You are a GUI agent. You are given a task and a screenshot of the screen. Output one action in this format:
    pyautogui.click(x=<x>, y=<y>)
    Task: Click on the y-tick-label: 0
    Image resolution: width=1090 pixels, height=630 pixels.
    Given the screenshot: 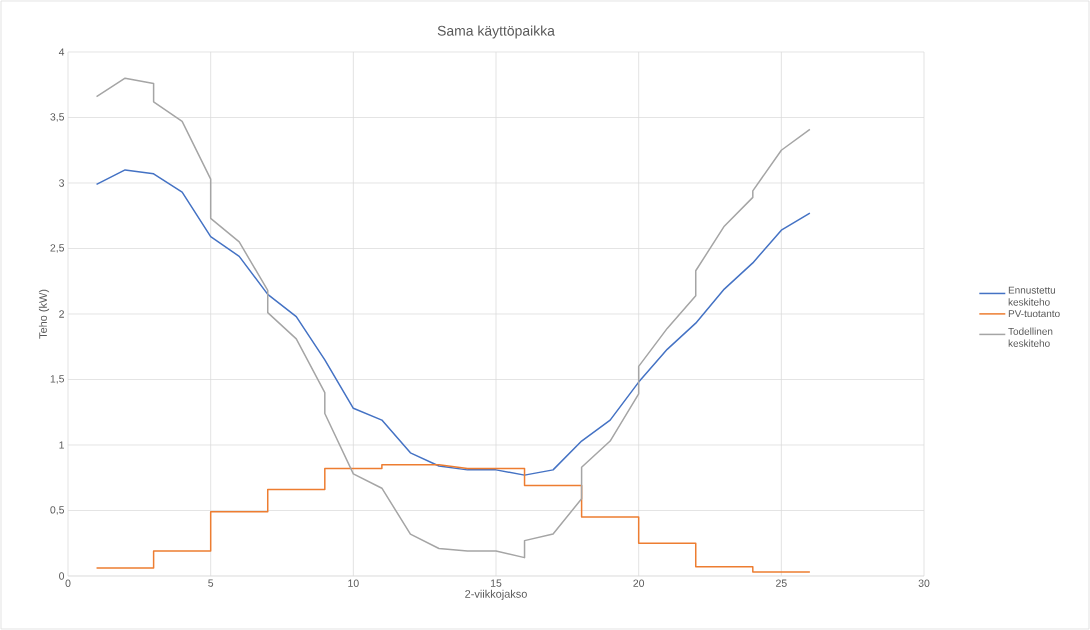 What is the action you would take?
    pyautogui.click(x=62, y=576)
    